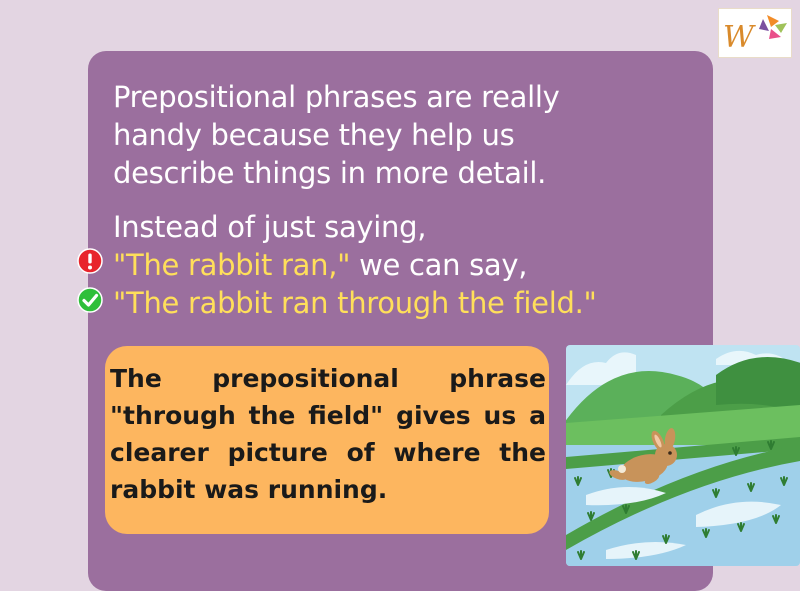 The width and height of the screenshot is (800, 591). What do you see at coordinates (314, 135) in the screenshot?
I see `intro-line: handy because they help us` at bounding box center [314, 135].